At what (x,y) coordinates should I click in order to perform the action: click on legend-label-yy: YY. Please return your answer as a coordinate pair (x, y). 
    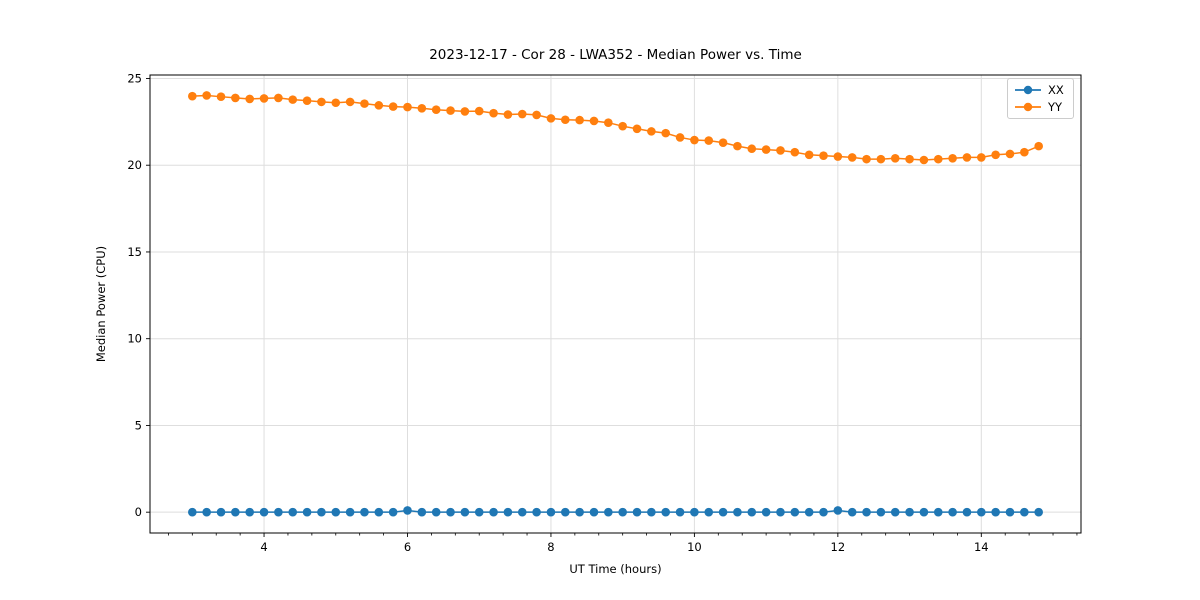
    Looking at the image, I should click on (1055, 107).